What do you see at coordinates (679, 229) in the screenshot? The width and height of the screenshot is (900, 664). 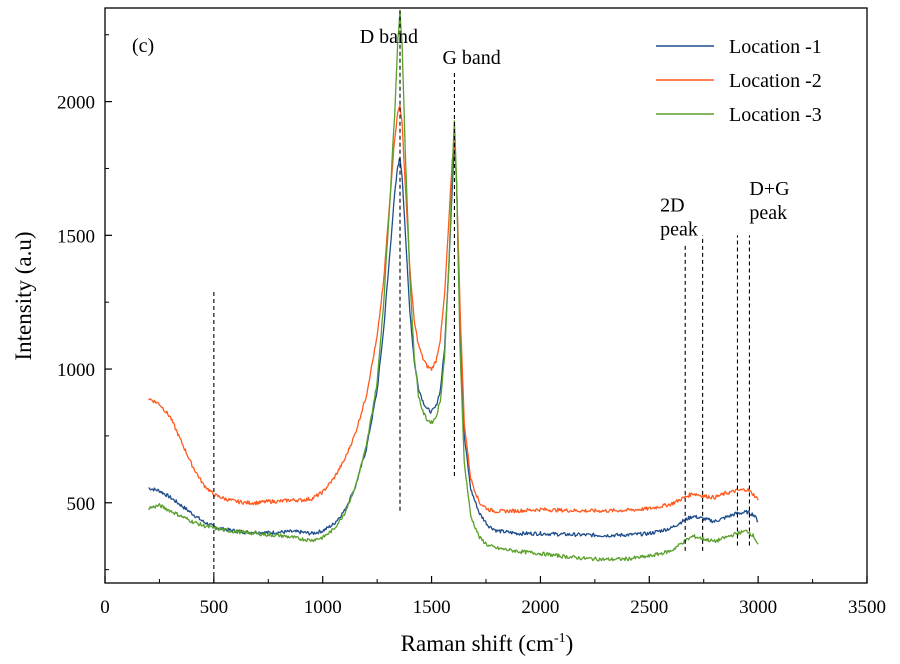 I see `annotation-3-line-2: peak` at bounding box center [679, 229].